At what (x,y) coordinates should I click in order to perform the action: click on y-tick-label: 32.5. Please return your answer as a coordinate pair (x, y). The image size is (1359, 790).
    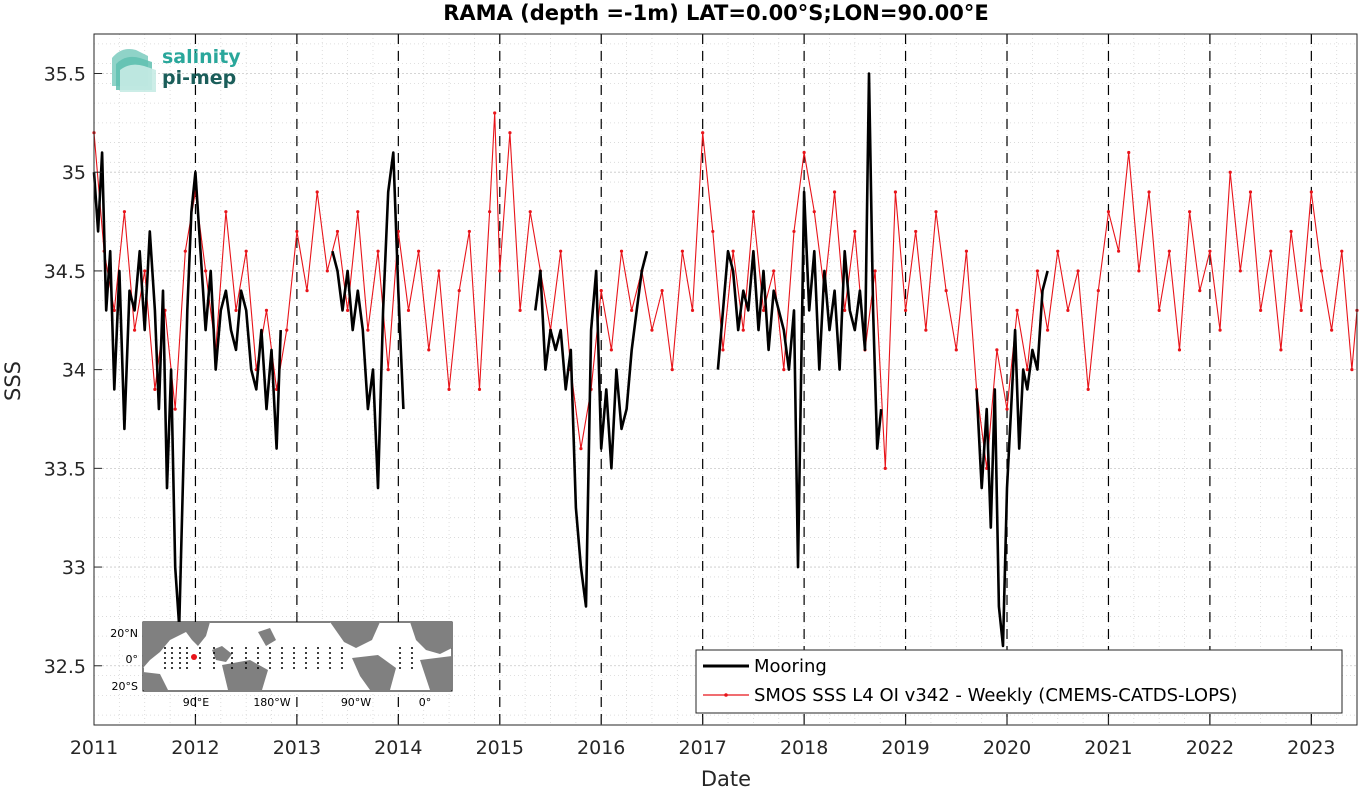
    Looking at the image, I should click on (65, 667).